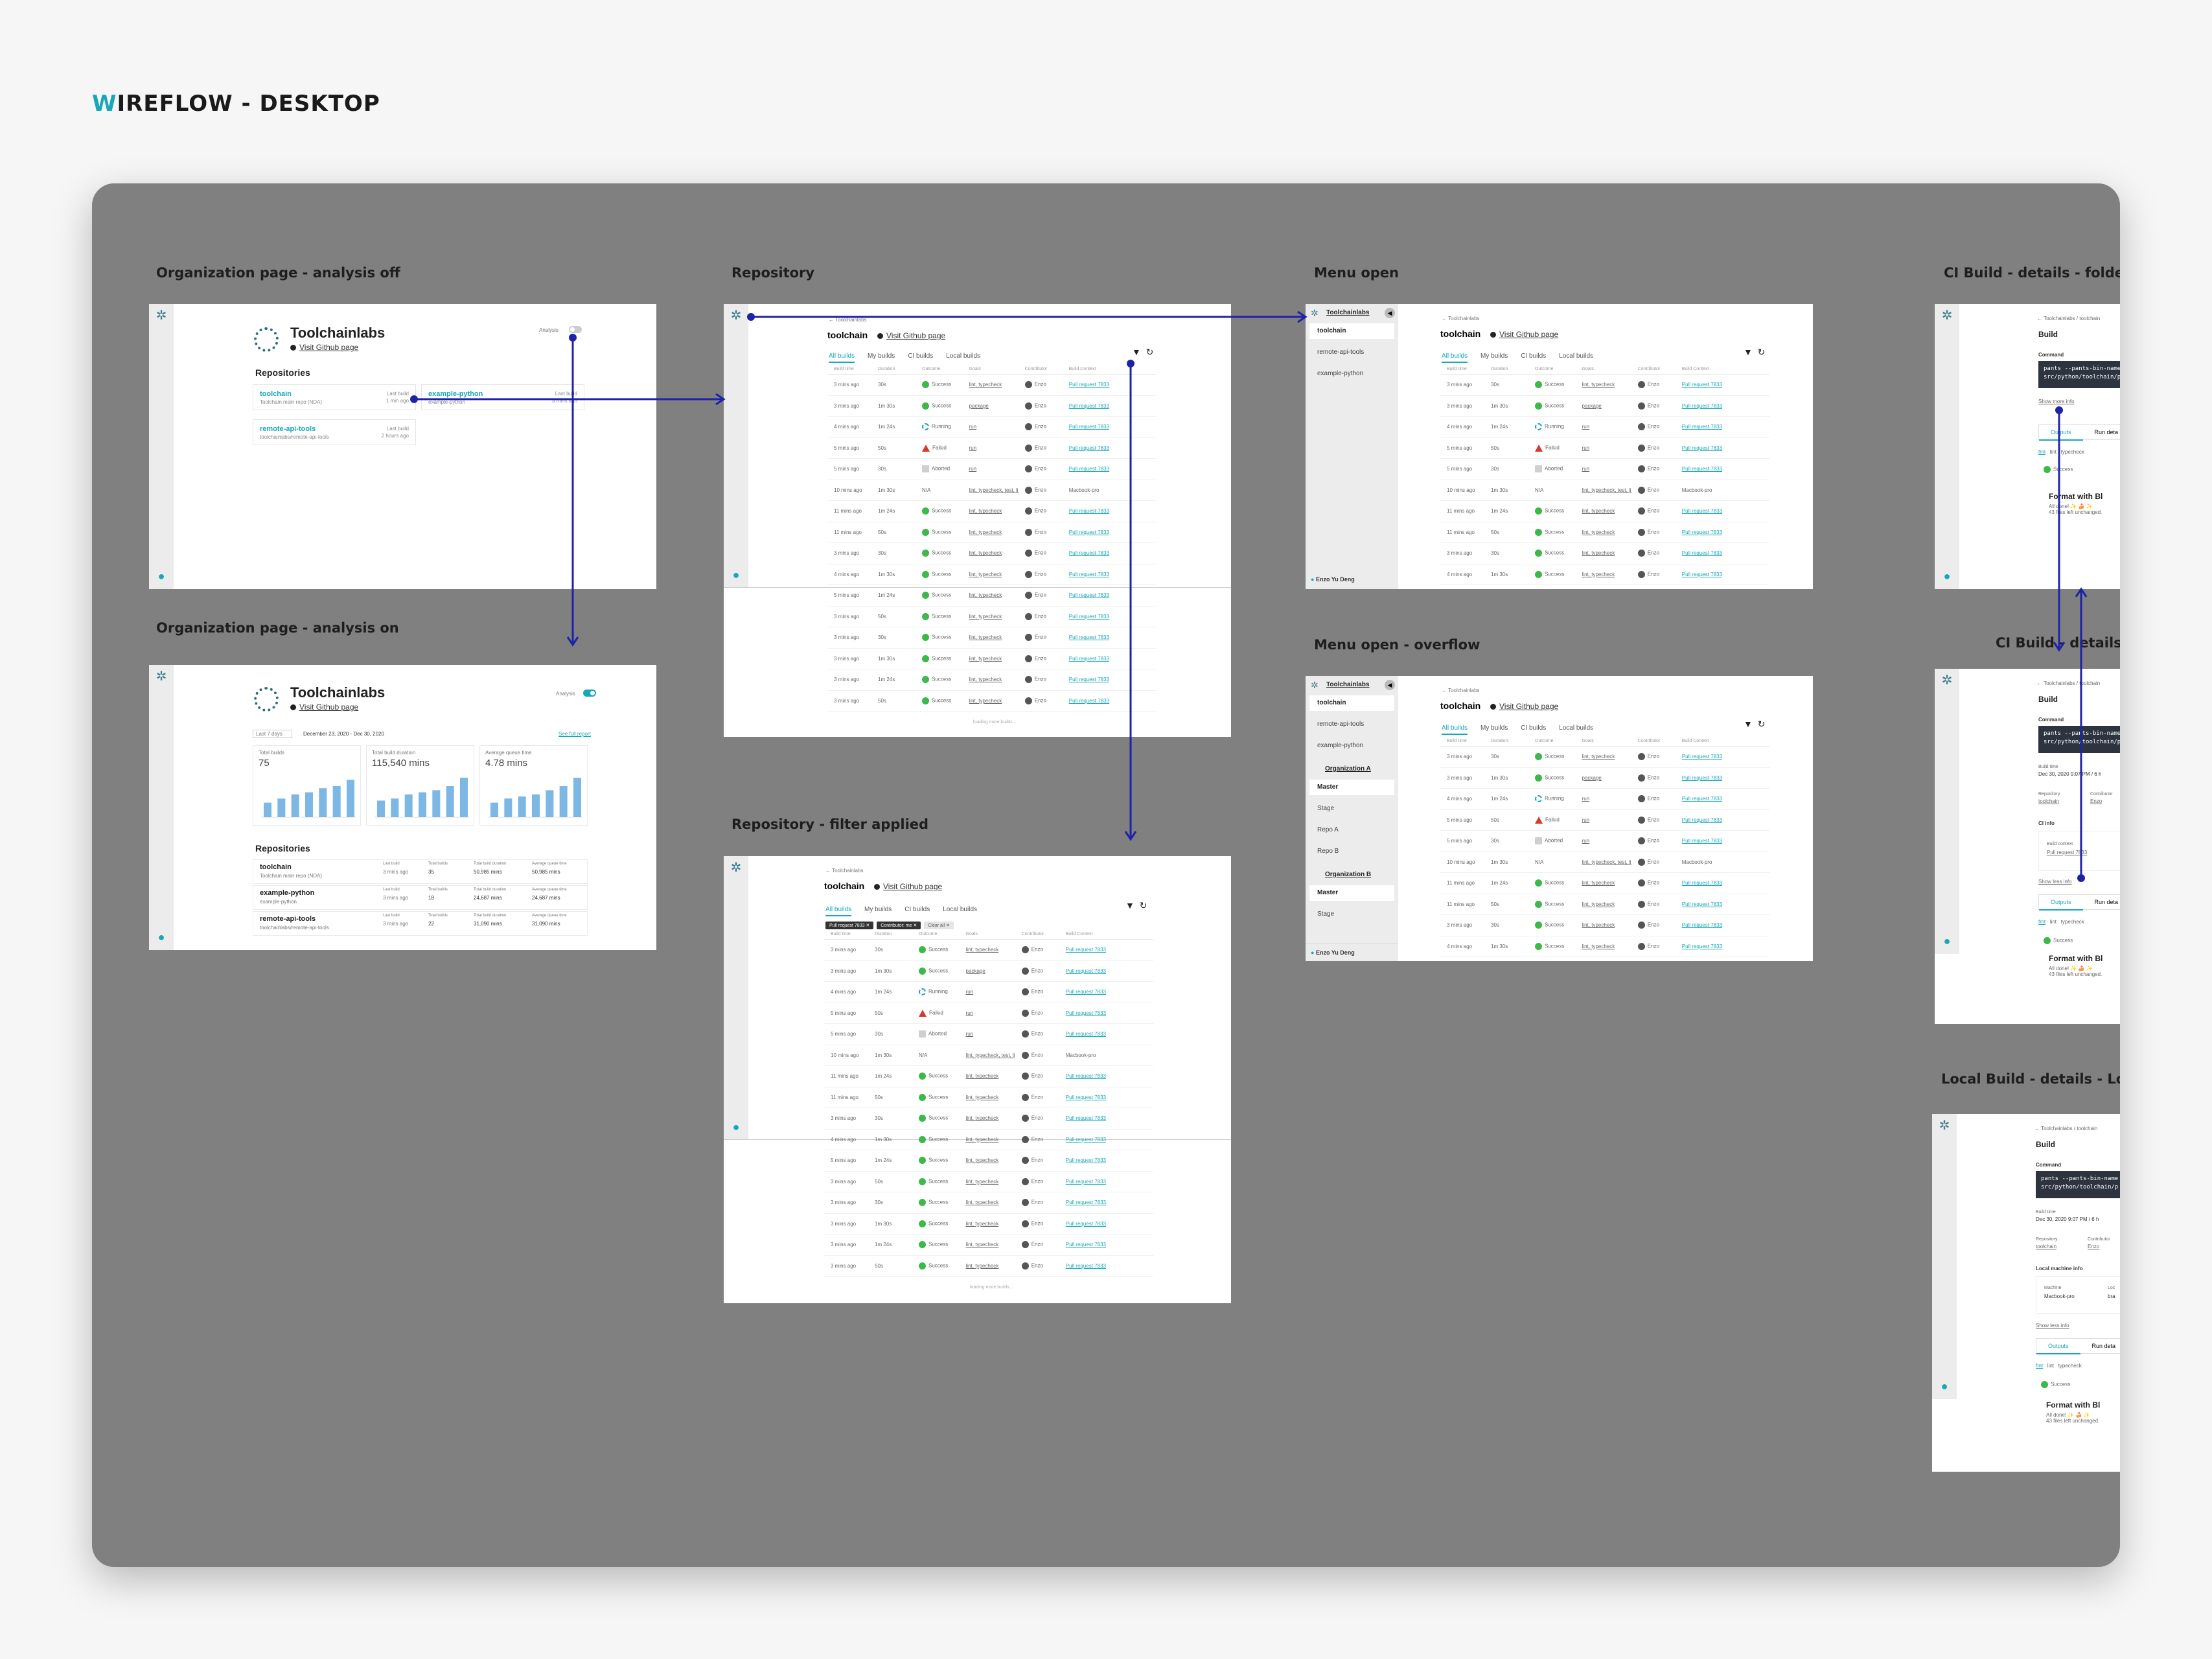 The width and height of the screenshot is (2212, 1659). What do you see at coordinates (1390, 685) in the screenshot?
I see `collapse-menu-icon: ◀` at bounding box center [1390, 685].